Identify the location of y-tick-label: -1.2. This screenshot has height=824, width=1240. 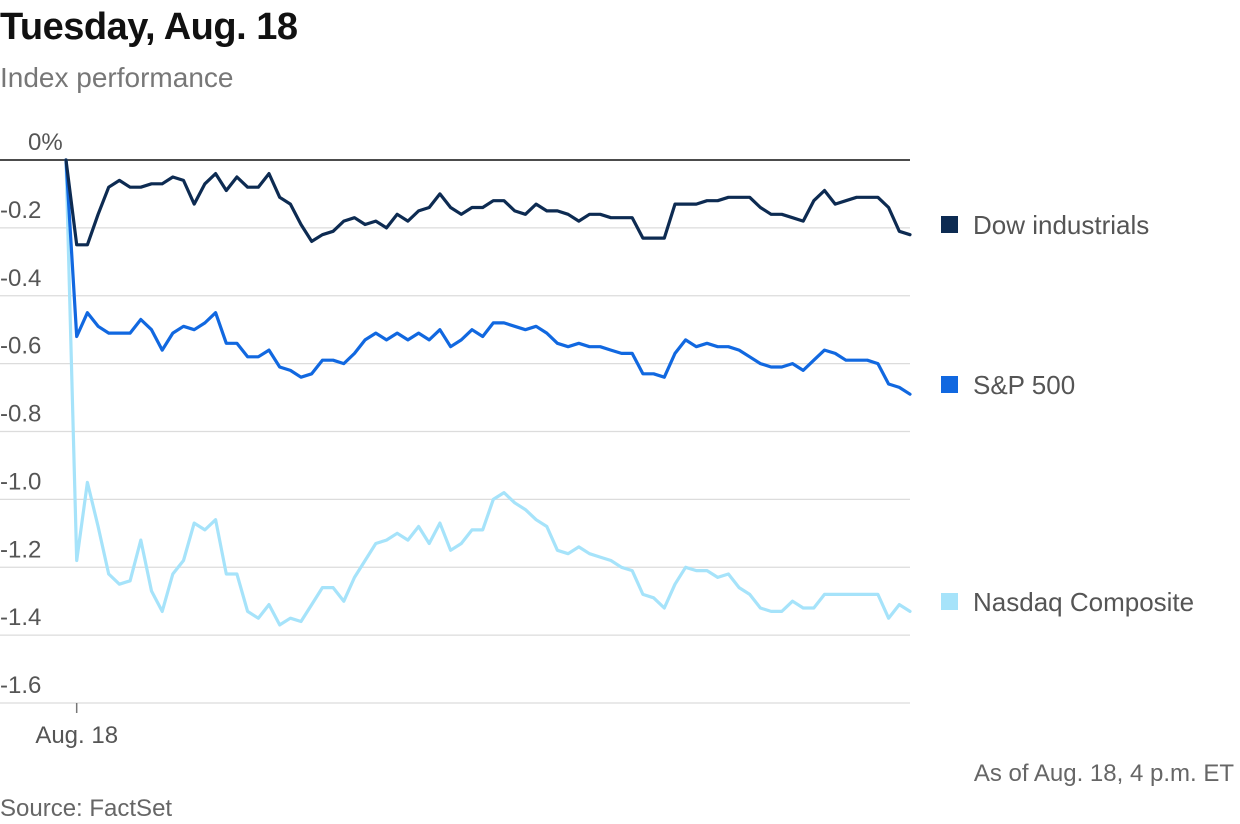
(20, 549).